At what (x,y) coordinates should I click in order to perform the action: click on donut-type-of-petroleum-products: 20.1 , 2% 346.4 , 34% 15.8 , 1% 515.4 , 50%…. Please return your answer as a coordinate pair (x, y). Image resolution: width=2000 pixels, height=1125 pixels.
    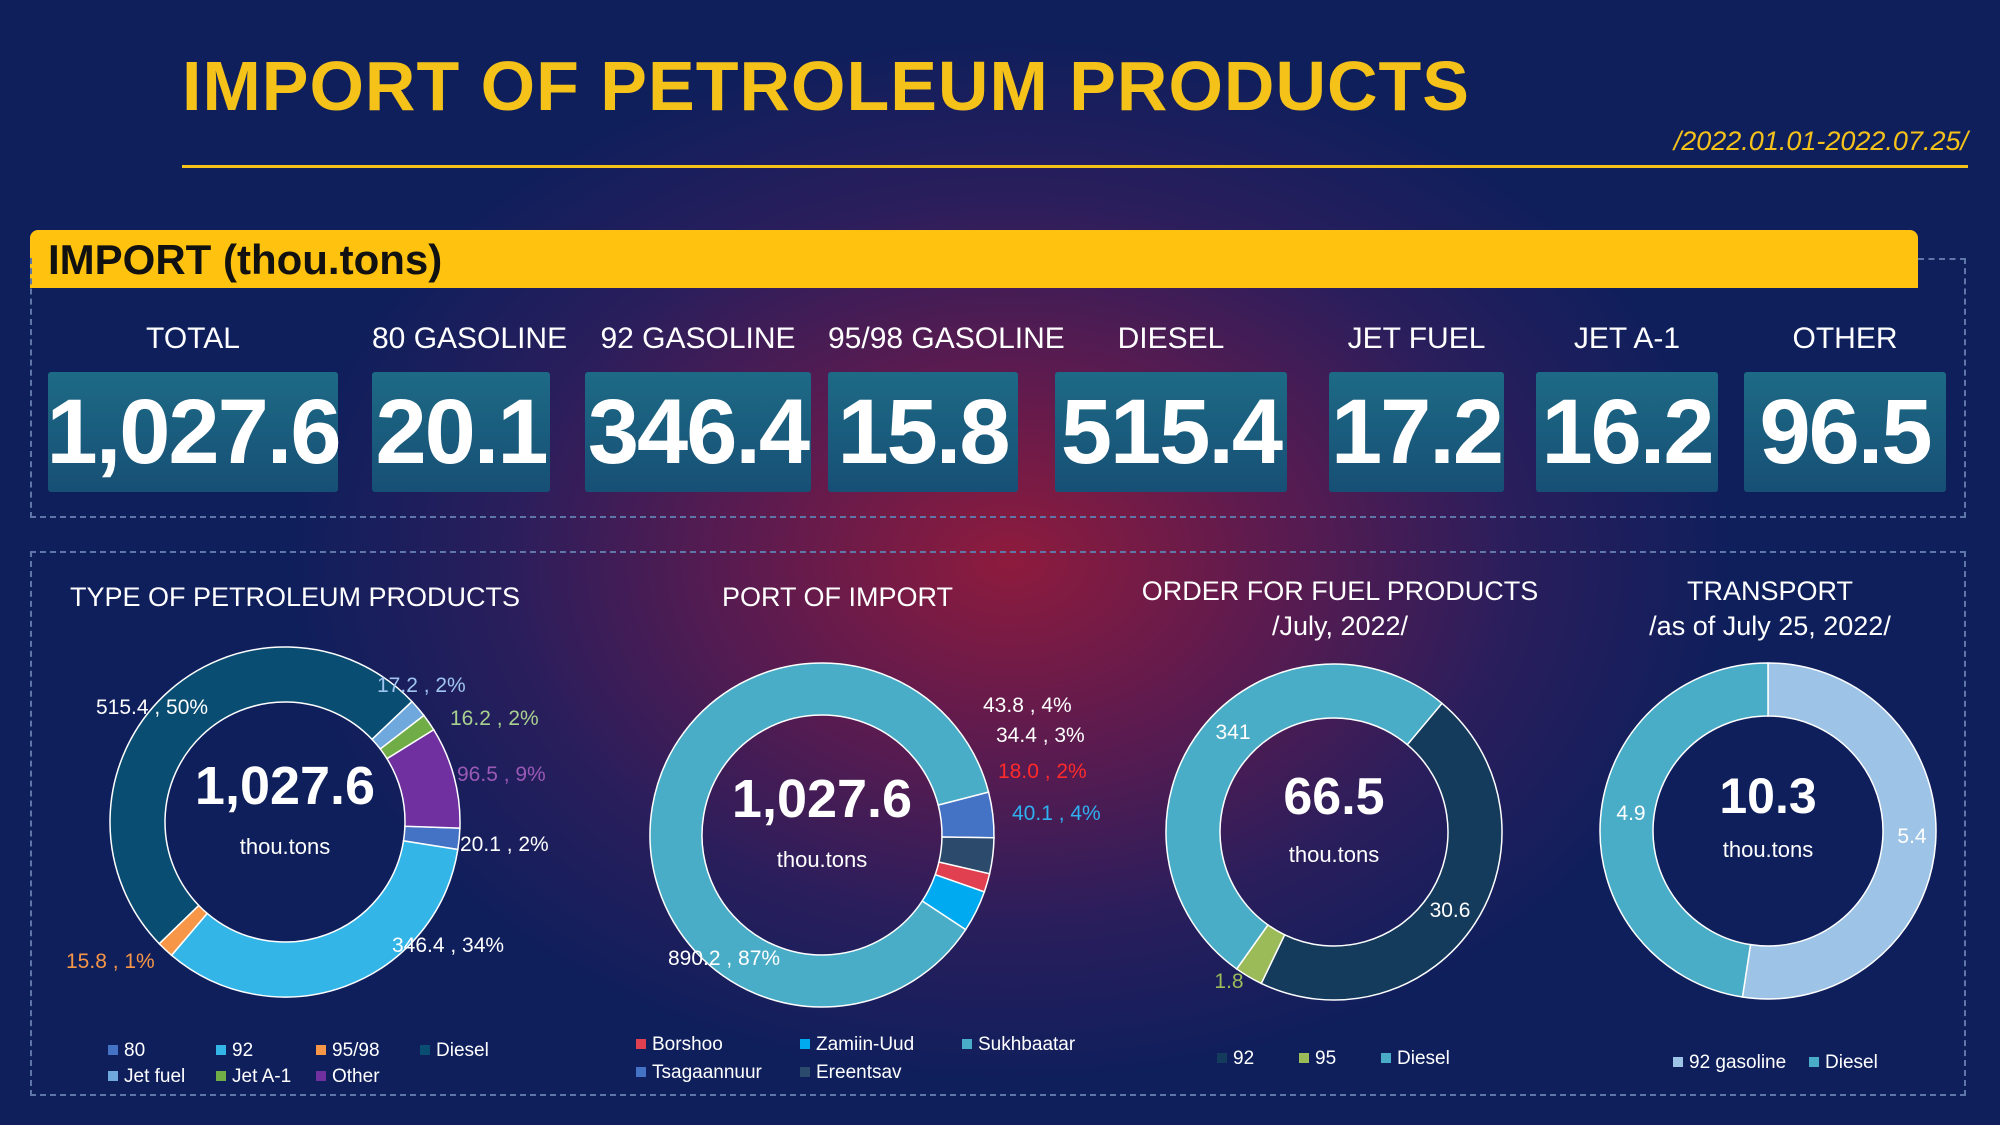
    Looking at the image, I should click on (307, 822).